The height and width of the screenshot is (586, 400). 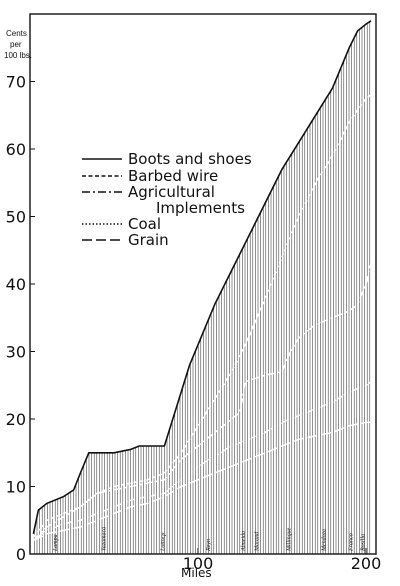 What do you see at coordinates (16, 149) in the screenshot?
I see `y-tick-label: 60` at bounding box center [16, 149].